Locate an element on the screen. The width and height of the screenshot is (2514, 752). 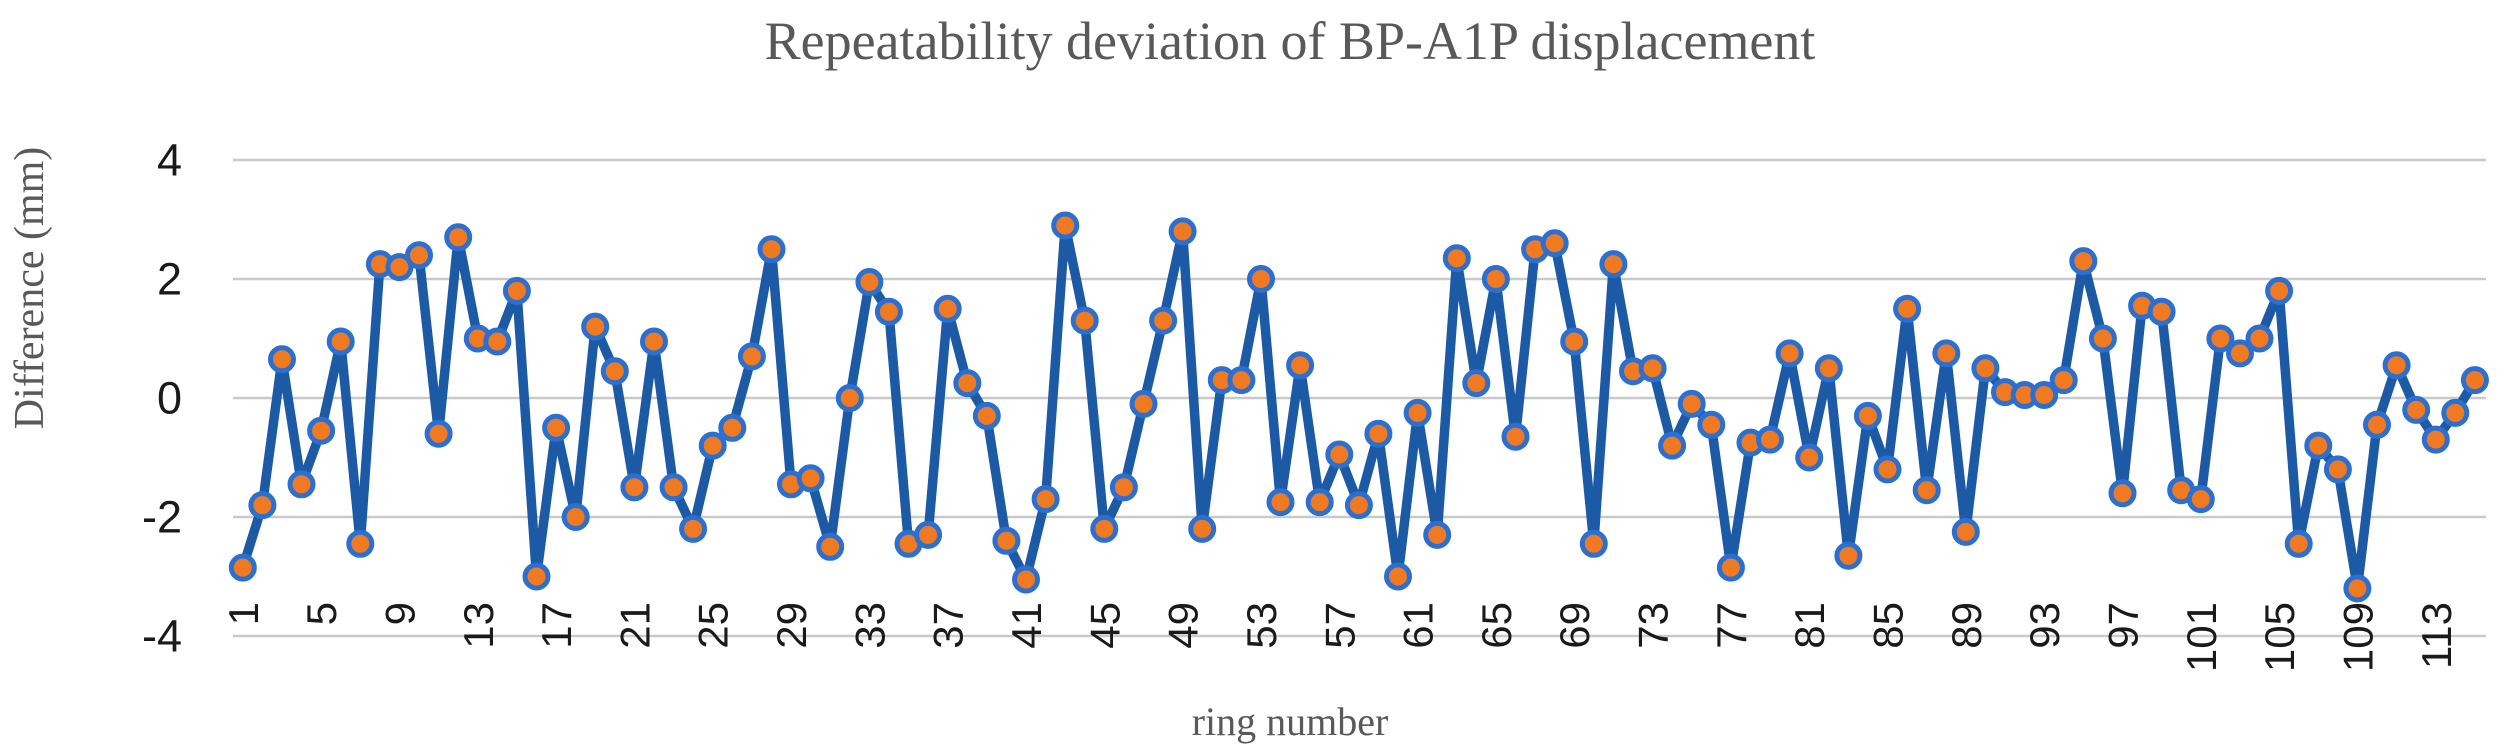
x-tick-label: 89 is located at coordinates (1966, 625).